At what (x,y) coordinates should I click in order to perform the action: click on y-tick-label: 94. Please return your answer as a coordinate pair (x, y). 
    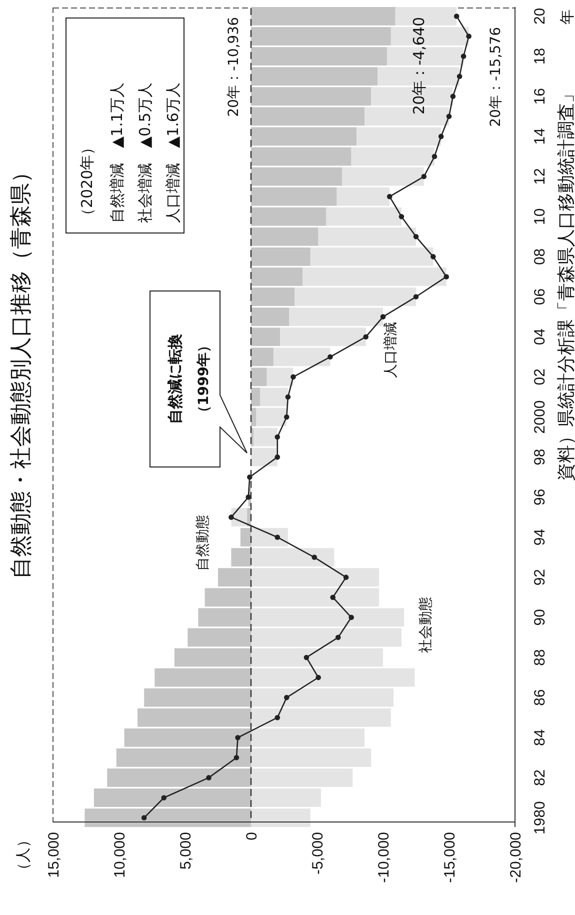
    Looking at the image, I should click on (539, 537).